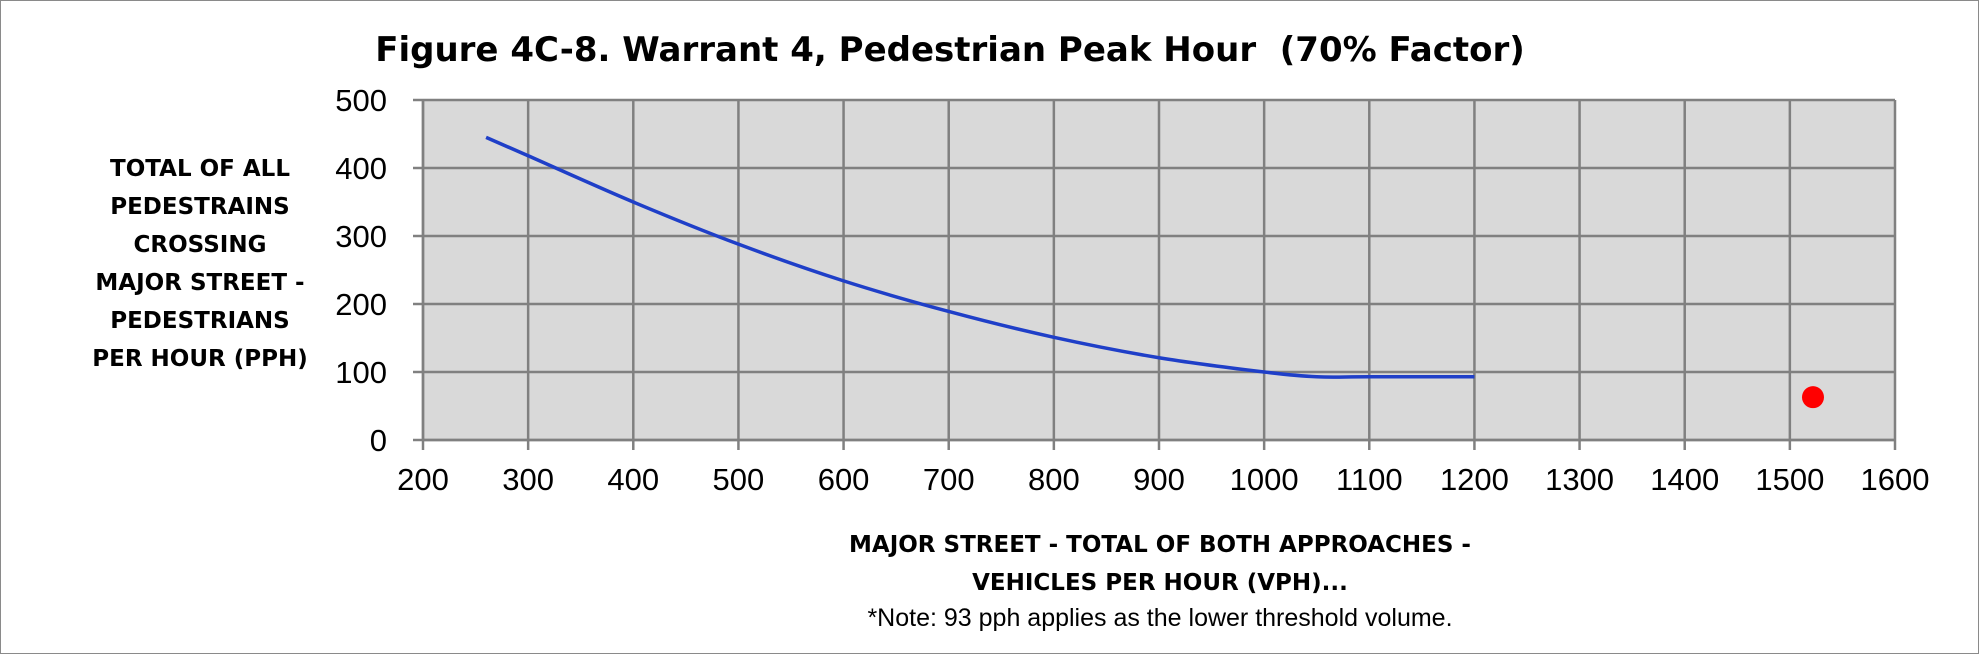 The image size is (1979, 654). I want to click on x-tick-label: 400, so click(633, 479).